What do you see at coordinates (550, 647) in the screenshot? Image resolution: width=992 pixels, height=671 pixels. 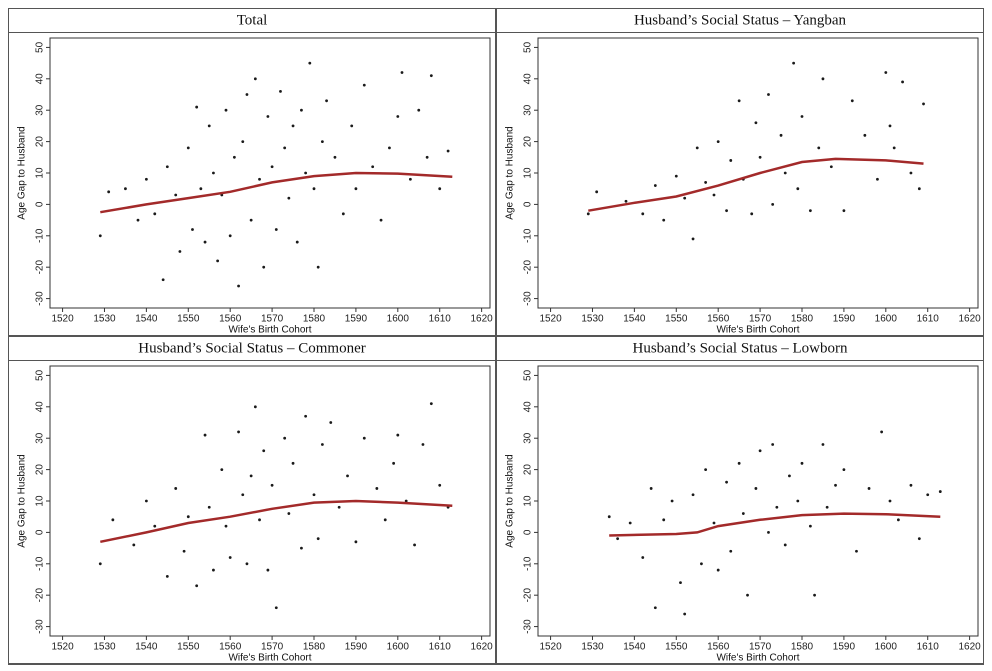 I see `x-tick-label: 1520` at bounding box center [550, 647].